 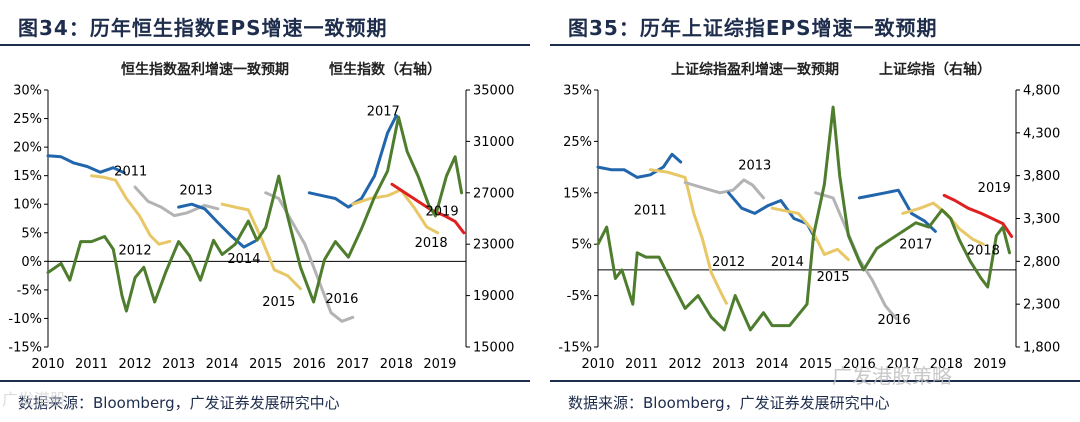 What do you see at coordinates (493, 193) in the screenshot?
I see `y-tick-label-right: 27000` at bounding box center [493, 193].